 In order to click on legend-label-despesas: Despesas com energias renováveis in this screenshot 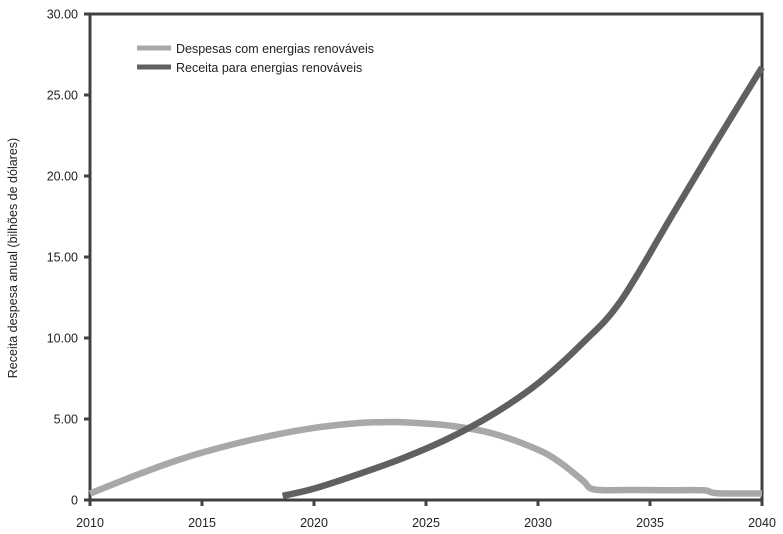, I will do `click(275, 49)`.